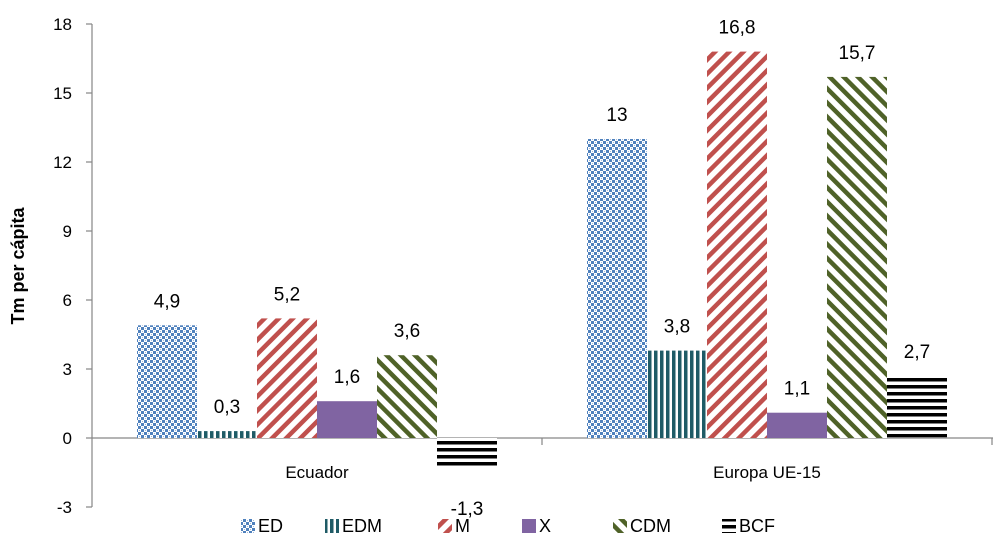 The height and width of the screenshot is (547, 993). Describe the element at coordinates (857, 257) in the screenshot. I see `bar-cdm-europa` at that location.